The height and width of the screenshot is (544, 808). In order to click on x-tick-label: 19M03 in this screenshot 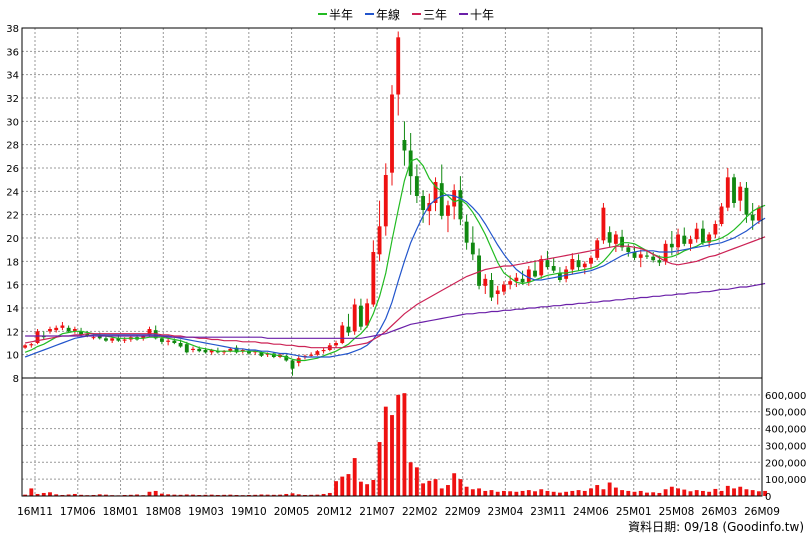, I will do `click(206, 512)`.